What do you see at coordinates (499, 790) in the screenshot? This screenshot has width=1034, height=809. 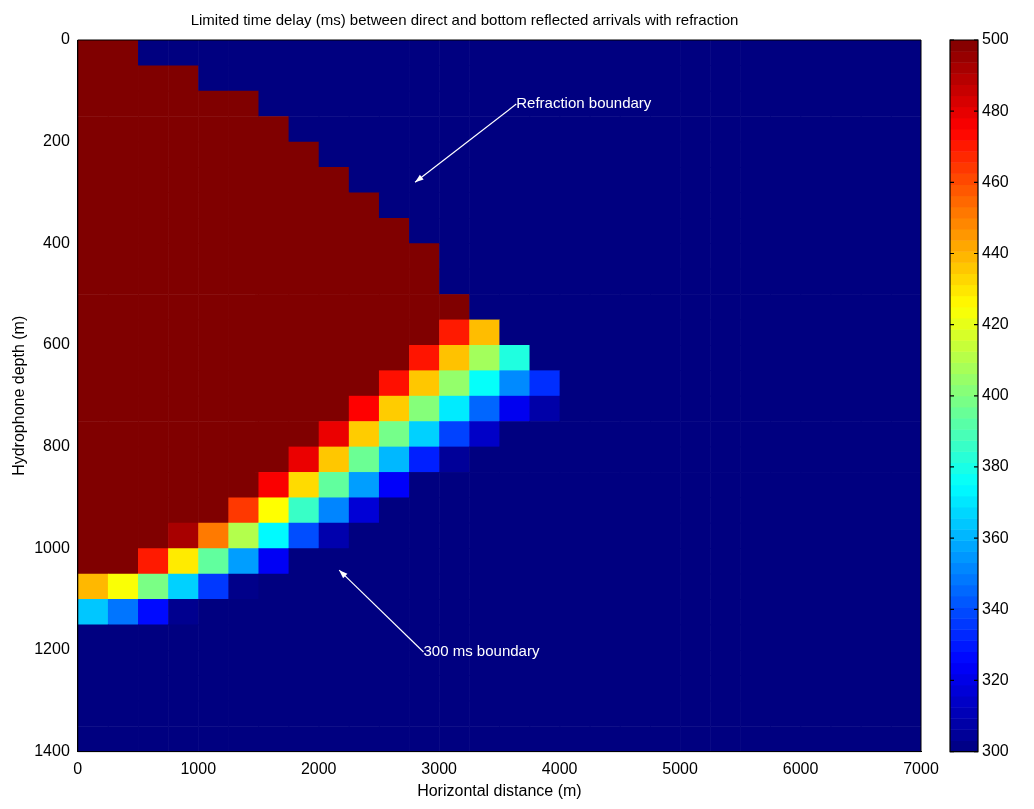 I see `x-axis-title: Horizontal distance (m)` at bounding box center [499, 790].